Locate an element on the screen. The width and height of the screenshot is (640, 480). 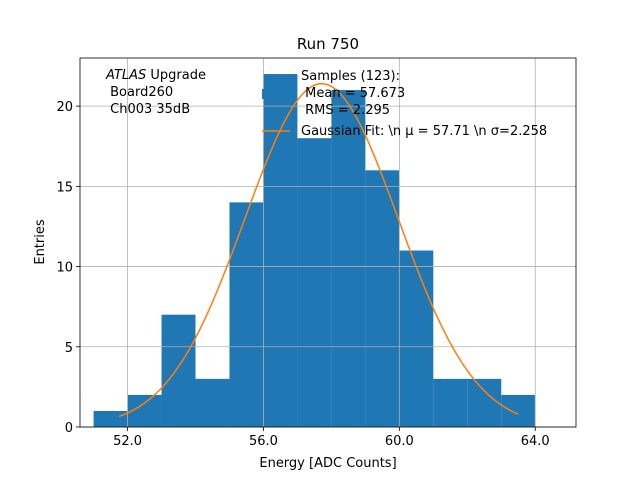
x-tick-label: 64.0 is located at coordinates (535, 441).